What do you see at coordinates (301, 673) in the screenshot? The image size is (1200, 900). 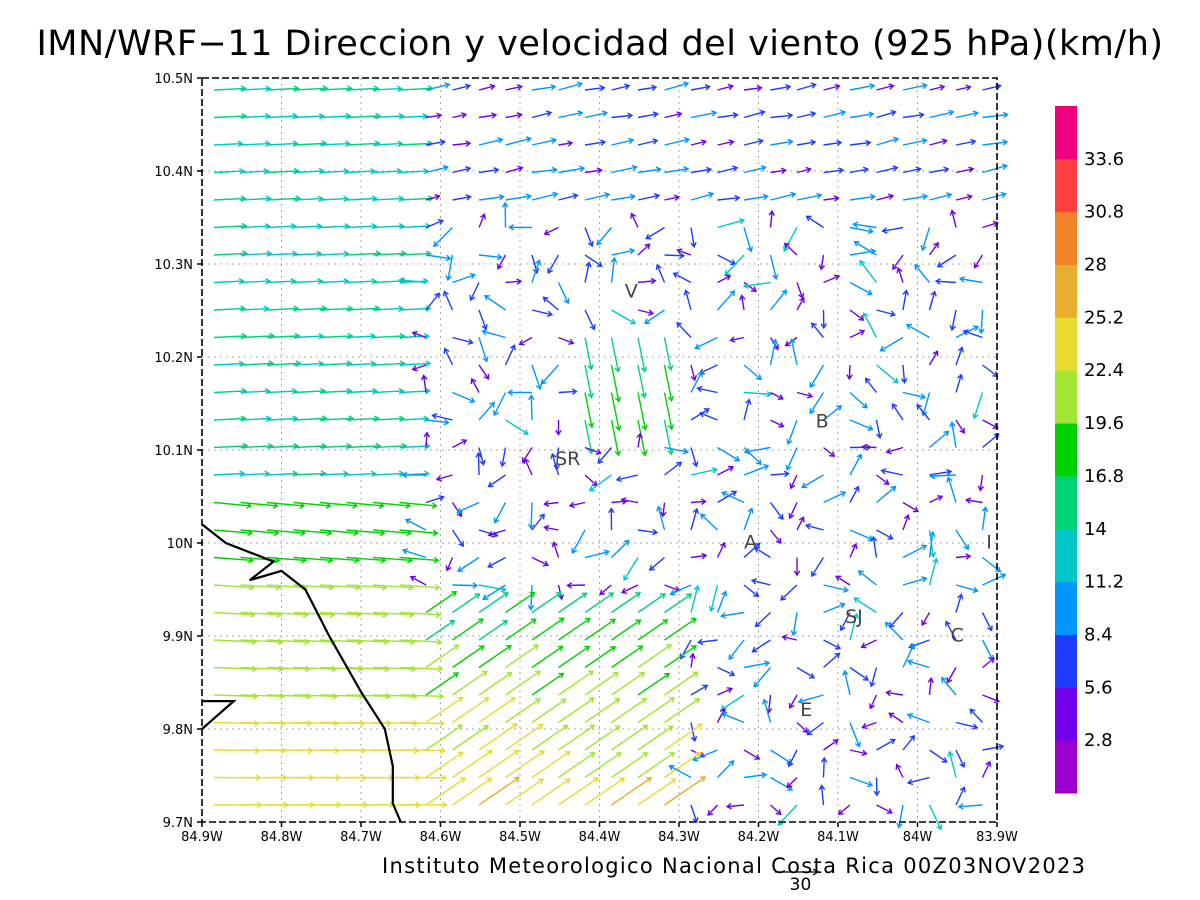 I see `coastline` at bounding box center [301, 673].